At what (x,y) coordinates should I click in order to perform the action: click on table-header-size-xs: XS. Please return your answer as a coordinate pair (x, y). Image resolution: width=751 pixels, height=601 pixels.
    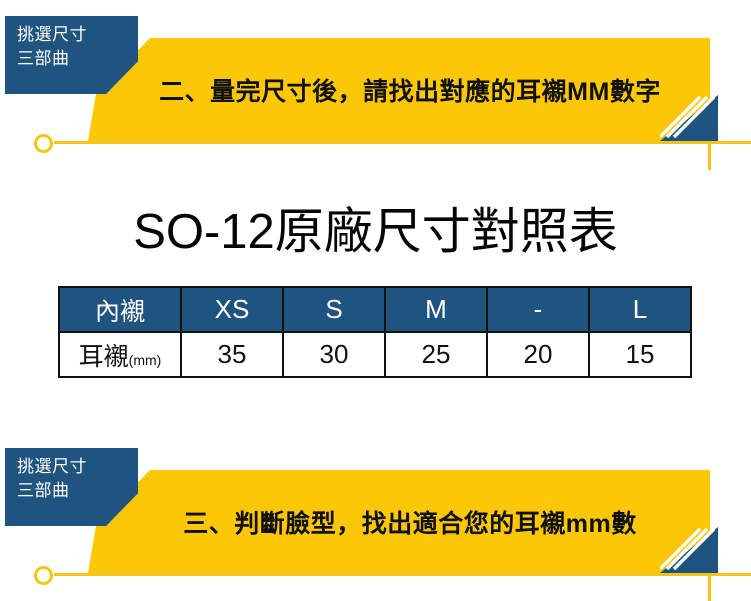
    Looking at the image, I should click on (232, 309).